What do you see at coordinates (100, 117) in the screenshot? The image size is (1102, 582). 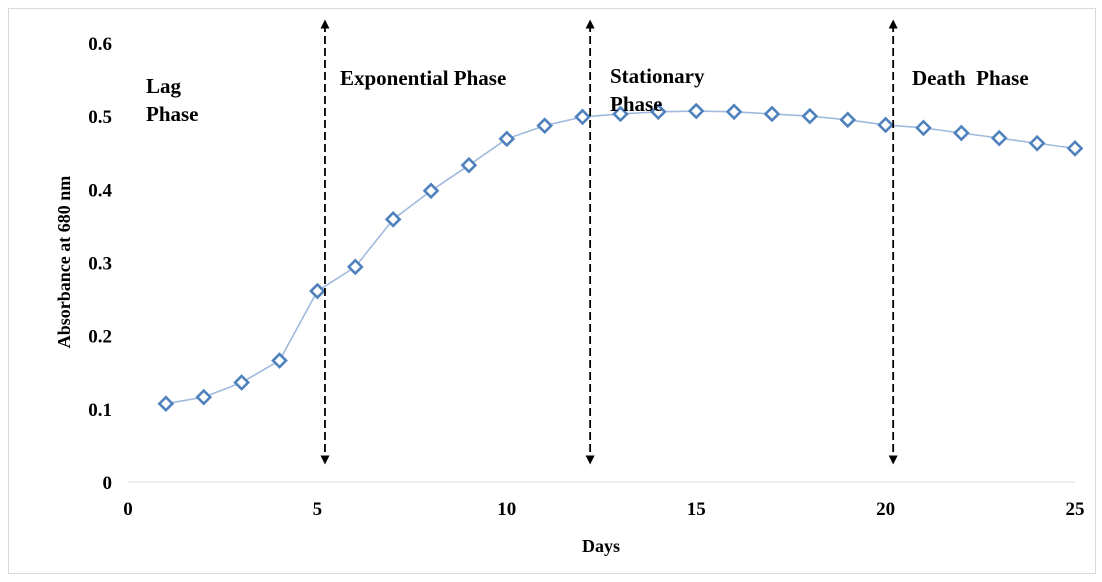 I see `y-tick-label: 0.5` at bounding box center [100, 117].